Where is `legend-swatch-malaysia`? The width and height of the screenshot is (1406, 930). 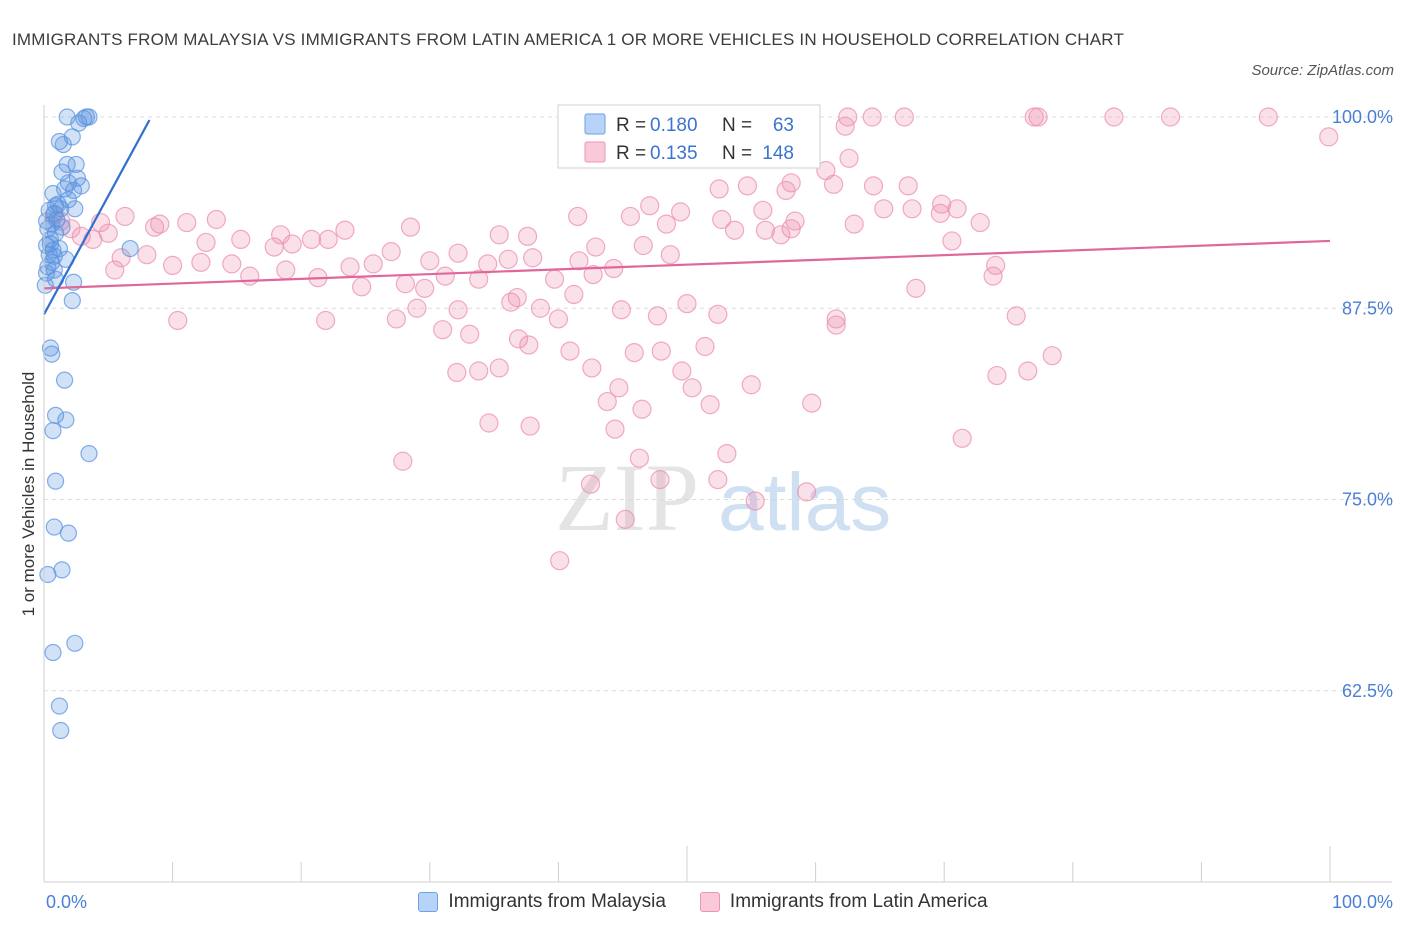
legend-swatch-malaysia is located at coordinates (595, 124).